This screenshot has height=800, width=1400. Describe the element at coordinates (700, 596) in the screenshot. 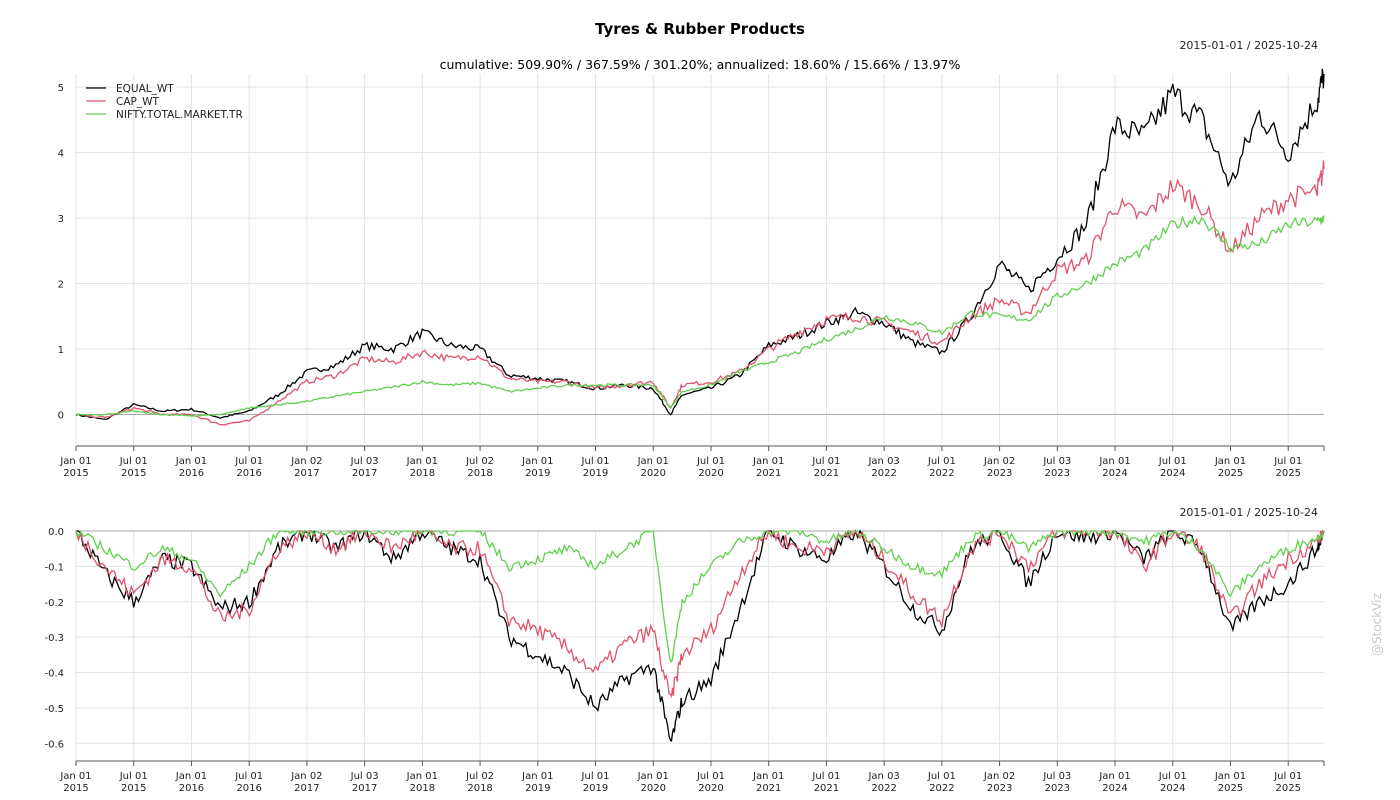

I see `series-line` at that location.